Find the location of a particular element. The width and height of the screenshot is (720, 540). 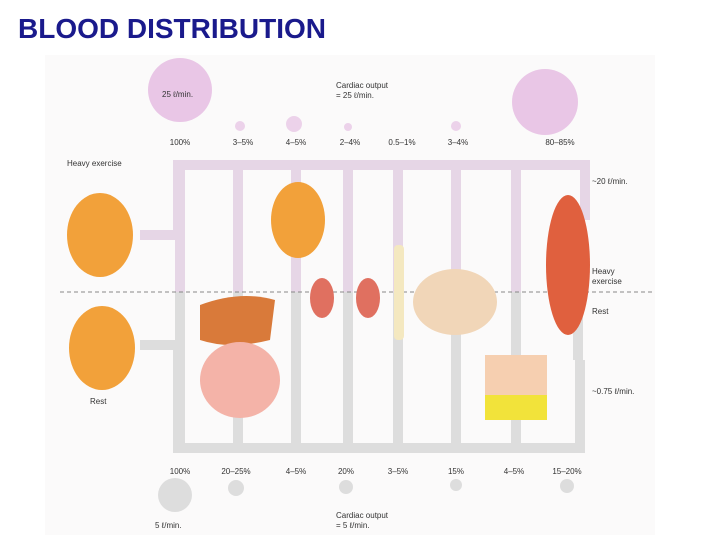

exercise-percentage: 4–5% is located at coordinates (296, 142).